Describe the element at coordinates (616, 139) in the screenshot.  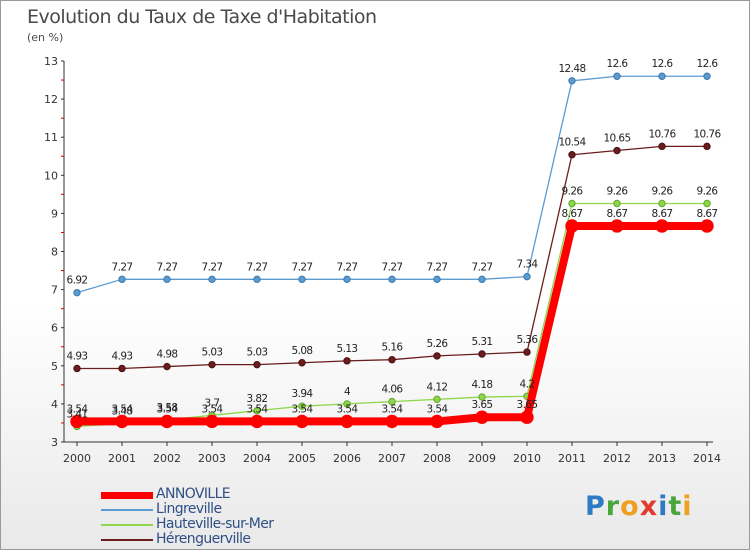
I see `data-label-herenguerville: 10.65` at that location.